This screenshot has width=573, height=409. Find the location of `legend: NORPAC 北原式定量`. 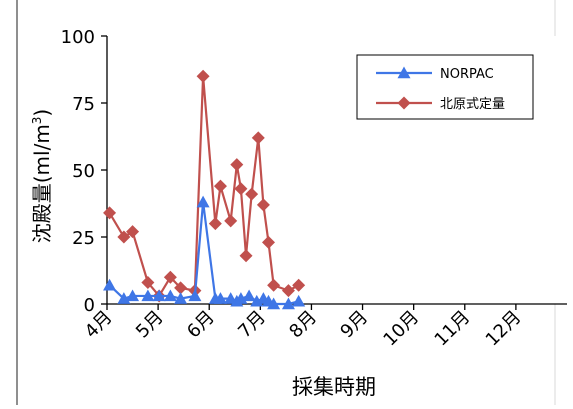

legend: NORPAC 北原式定量 is located at coordinates (445, 87).